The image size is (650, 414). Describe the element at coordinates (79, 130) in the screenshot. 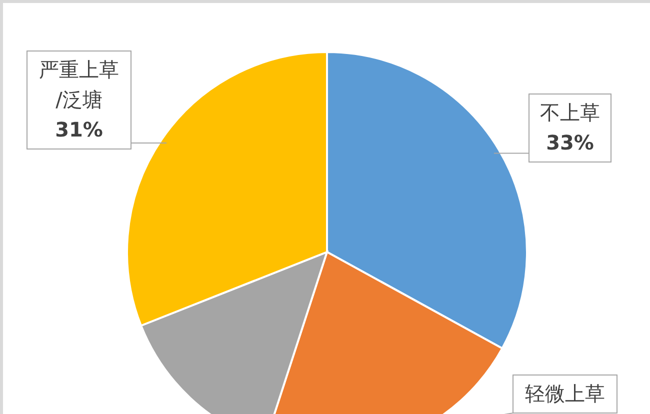

I see `data-label: 31%` at that location.